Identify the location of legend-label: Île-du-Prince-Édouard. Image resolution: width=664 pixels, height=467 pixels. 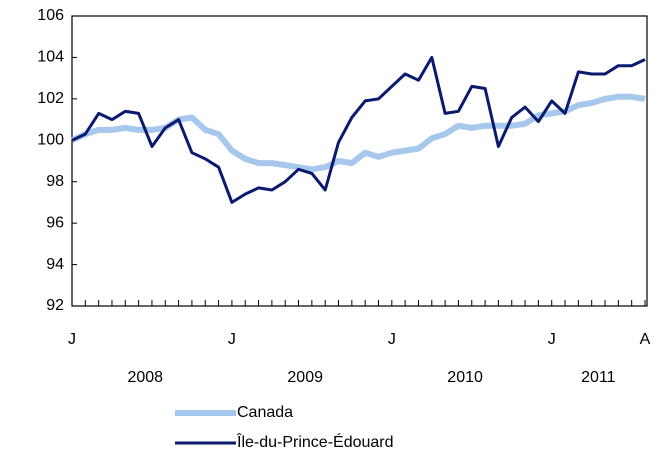
(315, 441).